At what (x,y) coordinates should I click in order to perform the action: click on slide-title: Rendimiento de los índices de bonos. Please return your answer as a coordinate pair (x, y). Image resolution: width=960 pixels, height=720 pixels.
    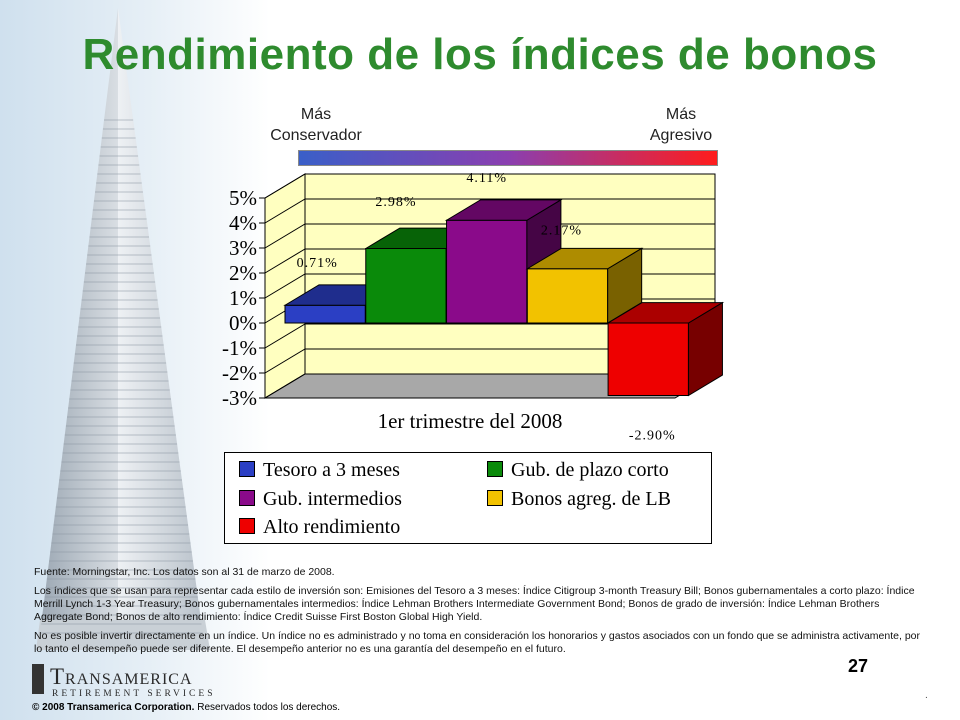
    Looking at the image, I should click on (480, 54).